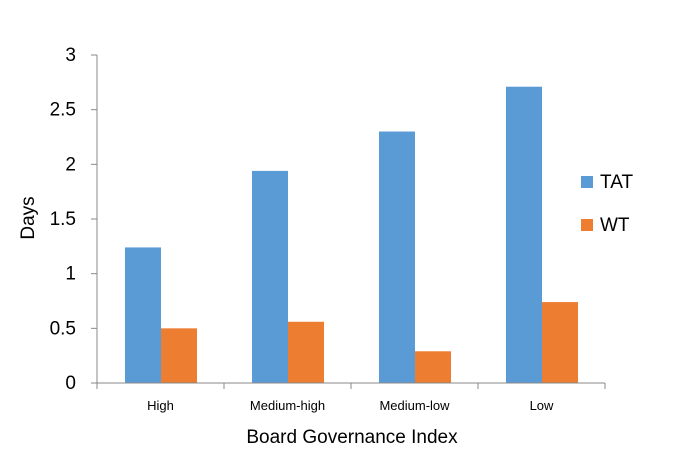  What do you see at coordinates (143, 315) in the screenshot?
I see `bar-tat-high` at bounding box center [143, 315].